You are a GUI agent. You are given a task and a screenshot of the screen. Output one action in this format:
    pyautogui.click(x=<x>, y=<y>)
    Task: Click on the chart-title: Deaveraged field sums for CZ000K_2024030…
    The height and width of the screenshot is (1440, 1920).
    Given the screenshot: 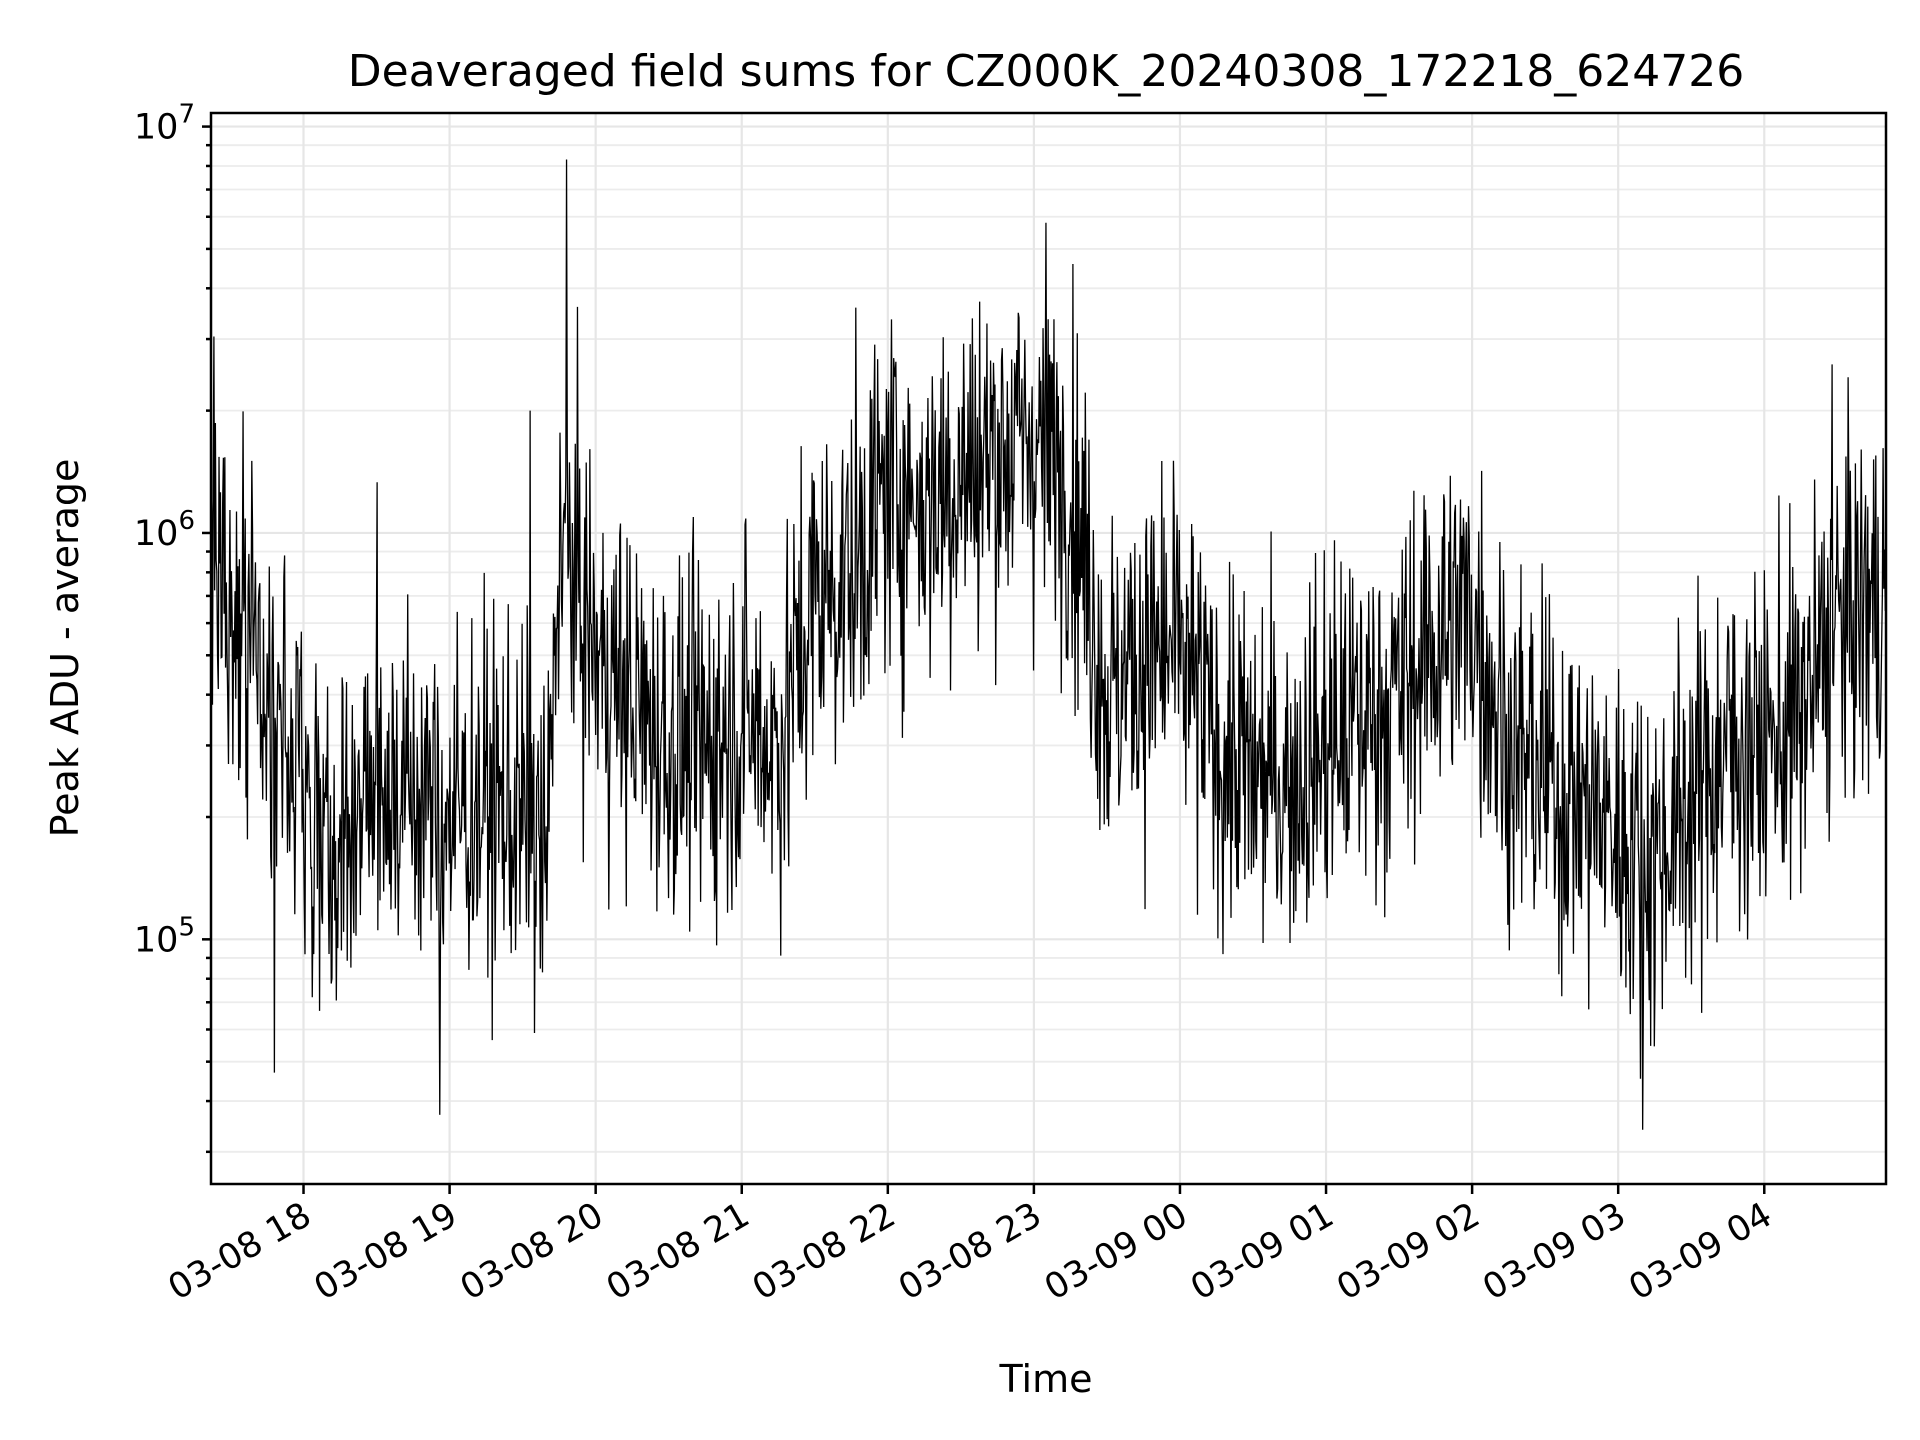 What is the action you would take?
    pyautogui.click(x=1046, y=71)
    